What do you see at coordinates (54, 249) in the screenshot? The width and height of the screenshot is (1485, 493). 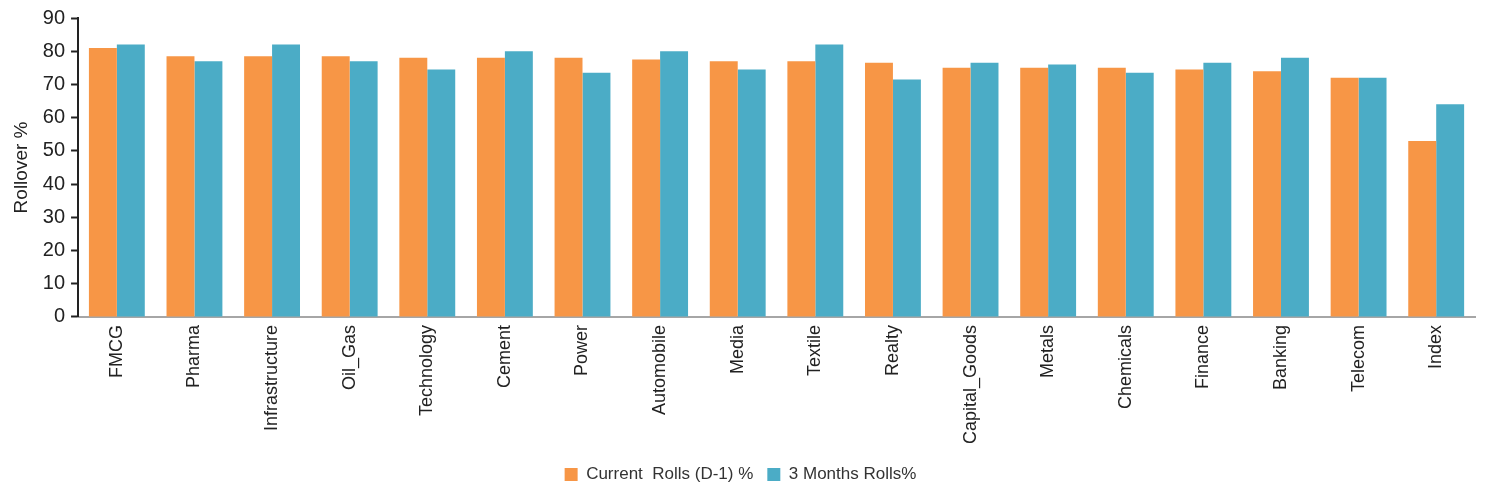 I see `y-tick-label: 20` at bounding box center [54, 249].